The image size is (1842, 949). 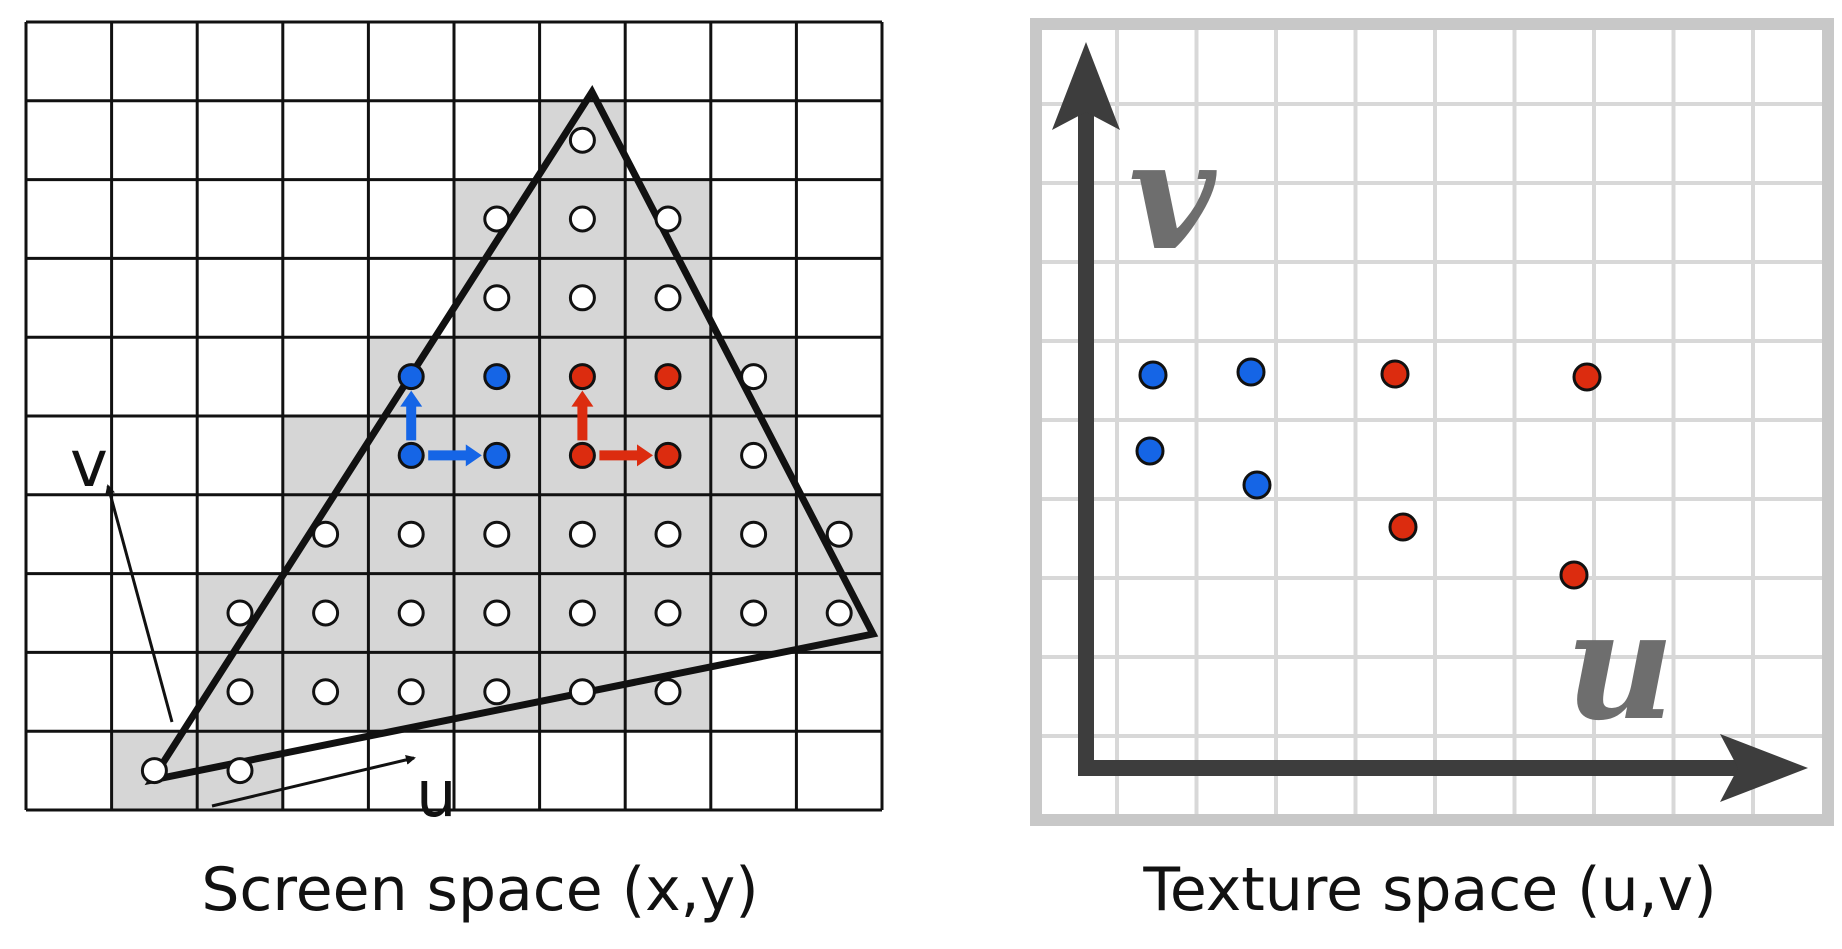 I want to click on texture-v-arrowhead, so click(x=1086, y=86).